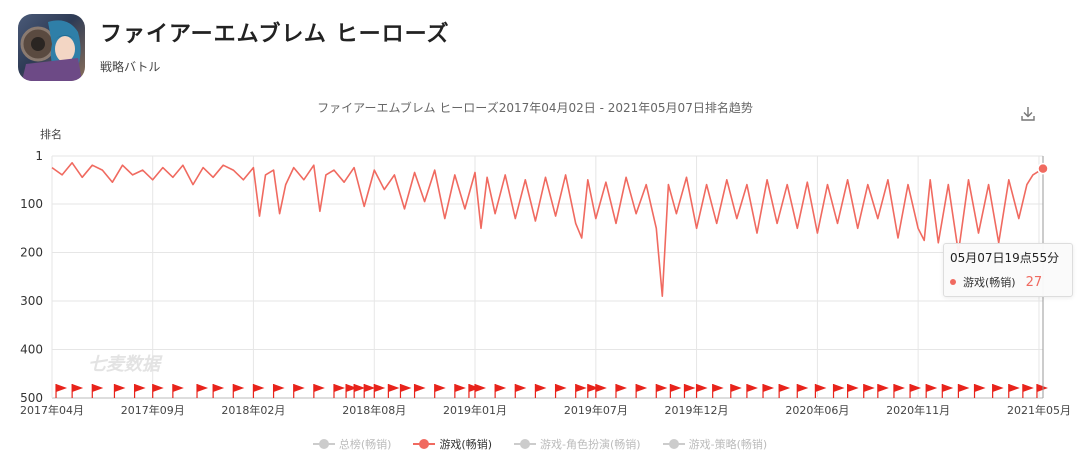 This screenshot has width=1080, height=475. I want to click on y-tick-label: 1, so click(39, 156).